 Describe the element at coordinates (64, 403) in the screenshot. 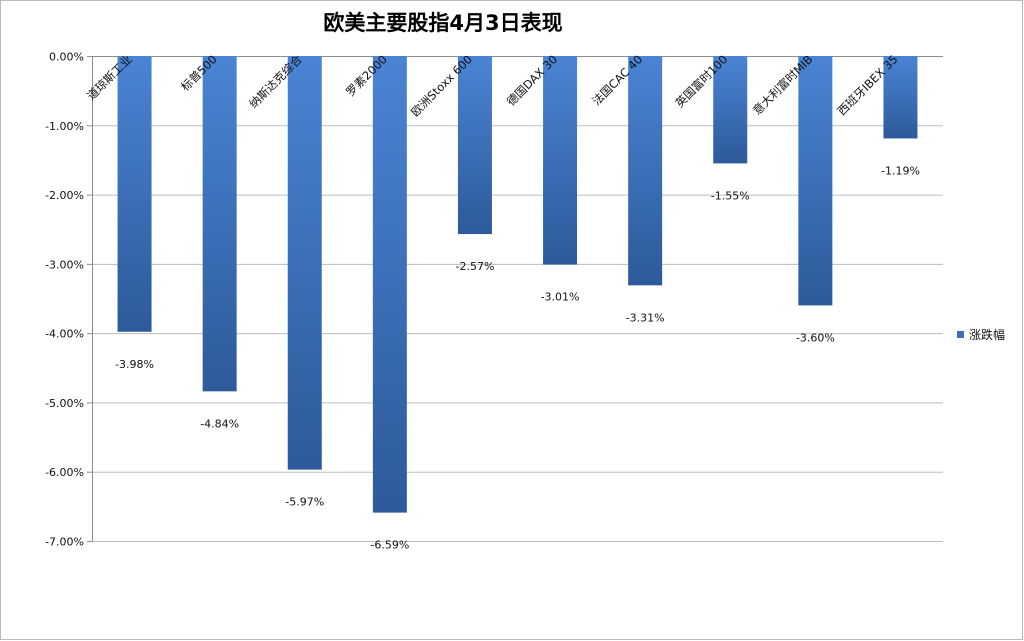

I see `y-tick-label: -5.00%` at that location.